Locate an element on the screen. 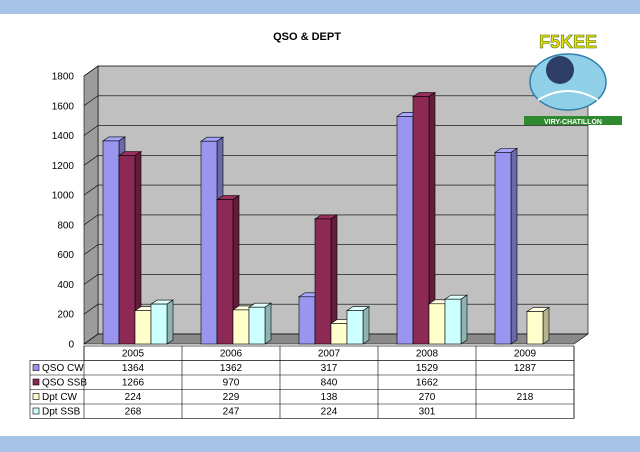 Image resolution: width=640 pixels, height=452 pixels. y-tick-label: 1600 is located at coordinates (63, 106).